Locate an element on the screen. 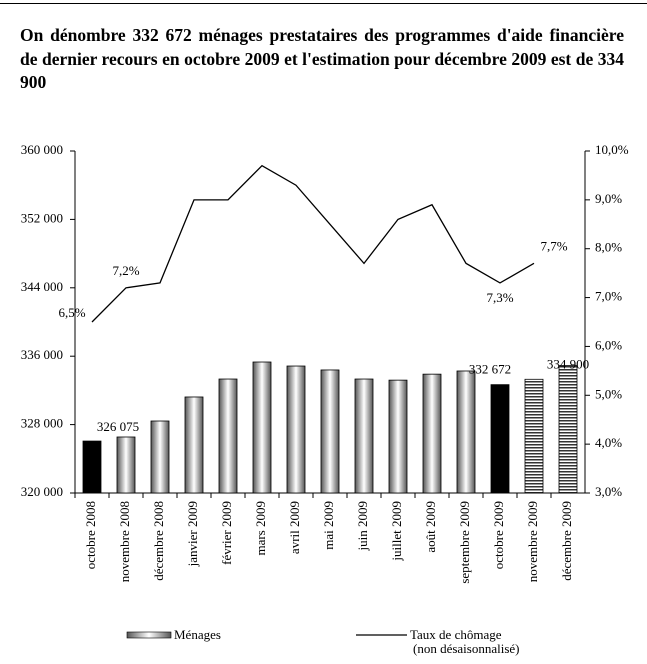 Image resolution: width=647 pixels, height=664 pixels. x-tick-label: mai 2009 is located at coordinates (328, 525).